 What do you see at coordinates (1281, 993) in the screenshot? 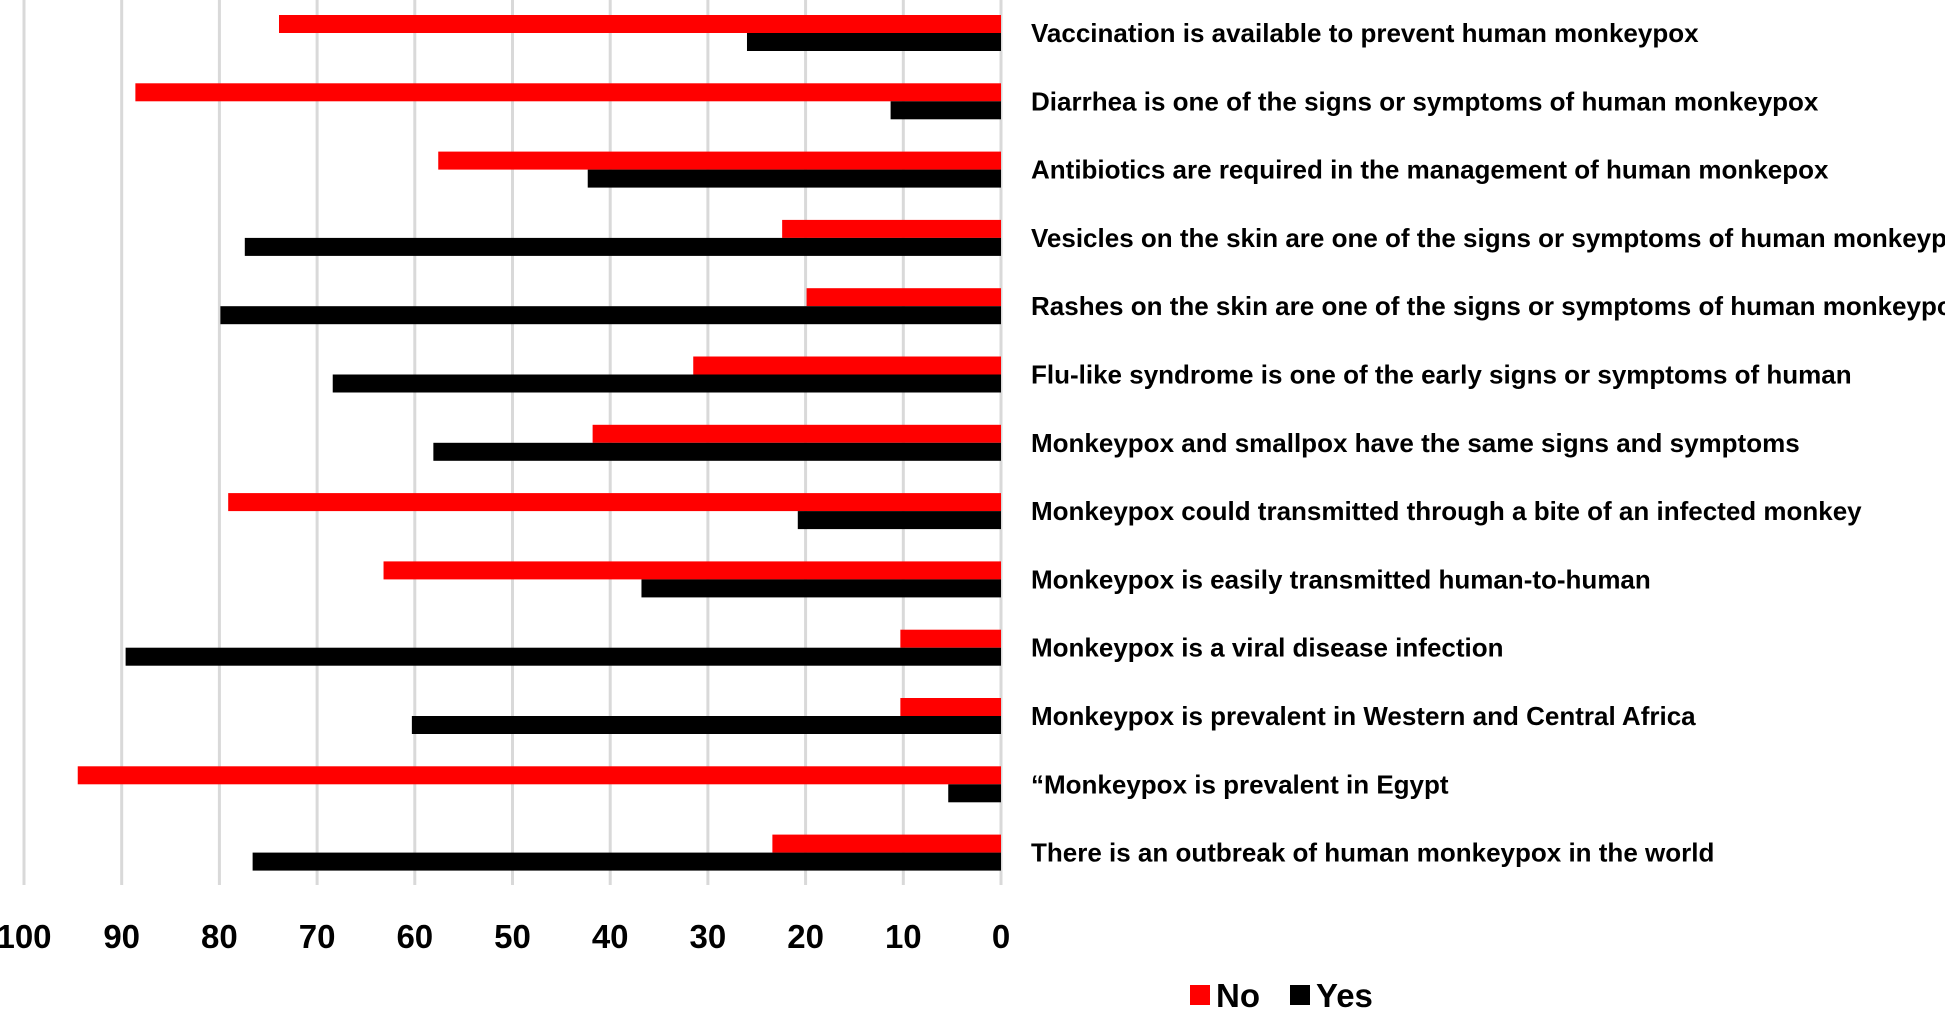
I see `legend: No Yes` at bounding box center [1281, 993].